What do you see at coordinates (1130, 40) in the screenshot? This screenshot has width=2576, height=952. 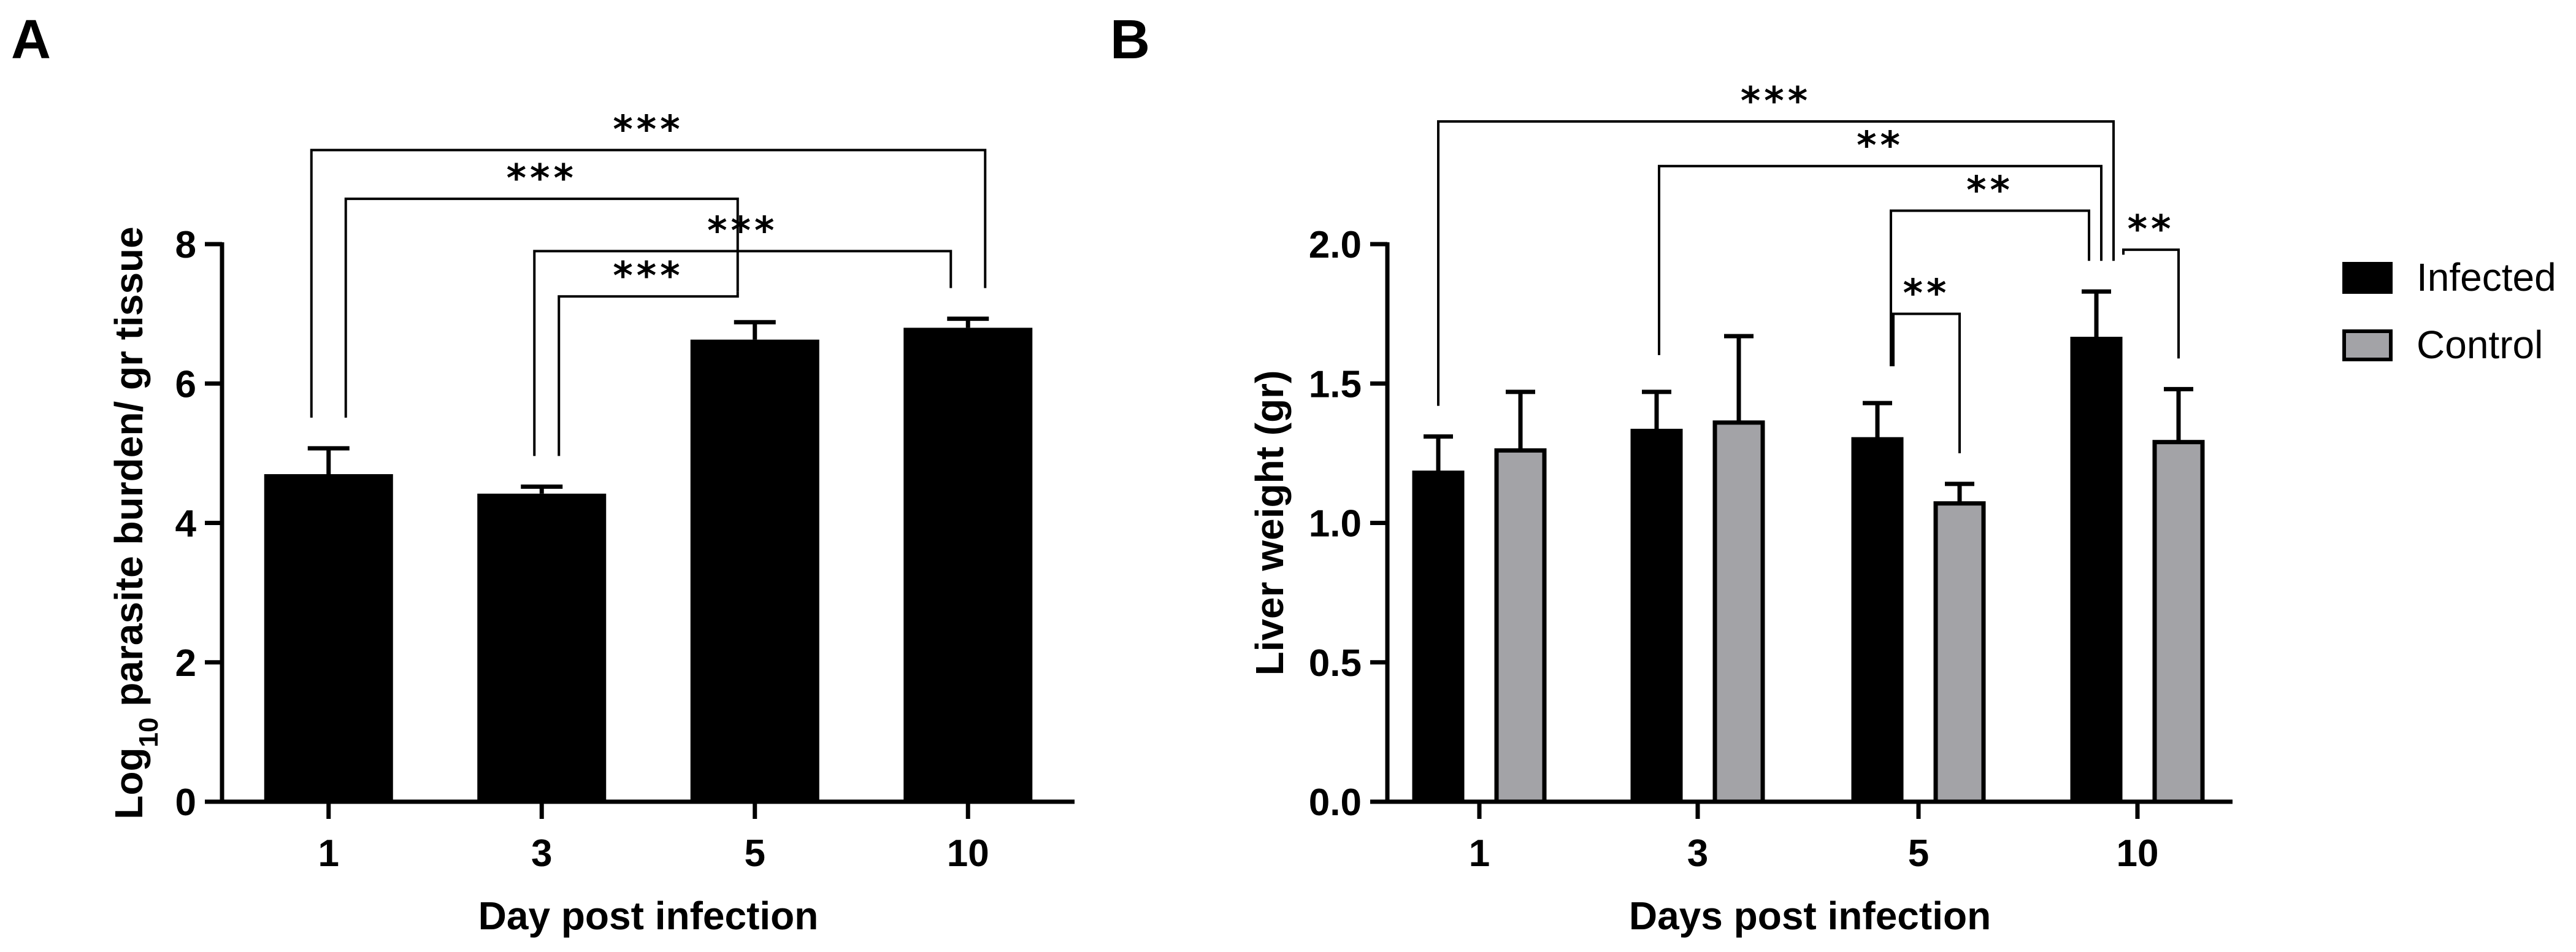 I see `panel-letter-b: B` at bounding box center [1130, 40].